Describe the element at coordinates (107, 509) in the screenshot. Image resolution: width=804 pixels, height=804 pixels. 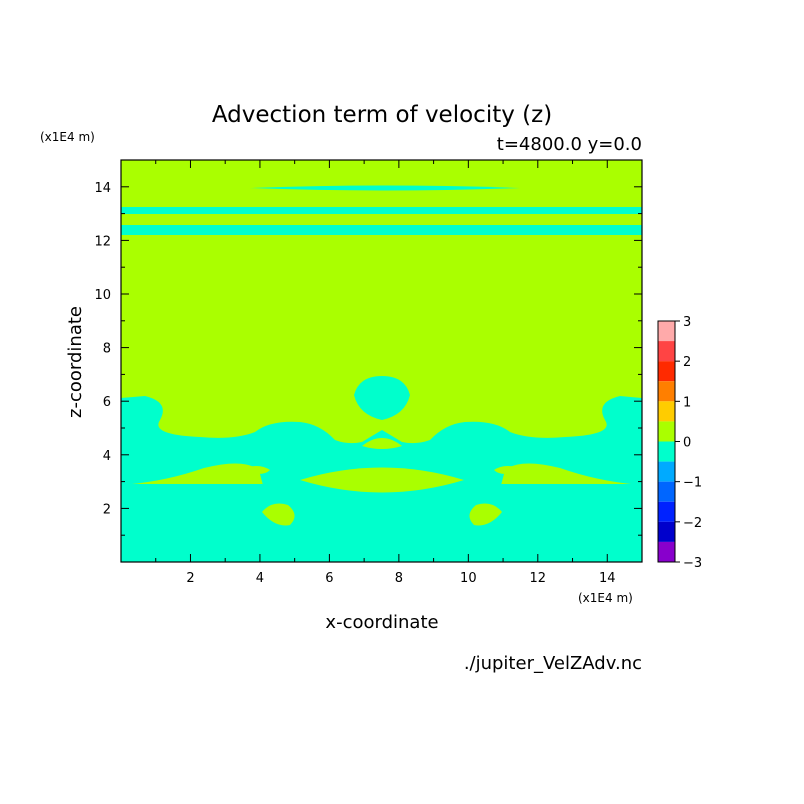
I see `y-tick-label: 2` at that location.